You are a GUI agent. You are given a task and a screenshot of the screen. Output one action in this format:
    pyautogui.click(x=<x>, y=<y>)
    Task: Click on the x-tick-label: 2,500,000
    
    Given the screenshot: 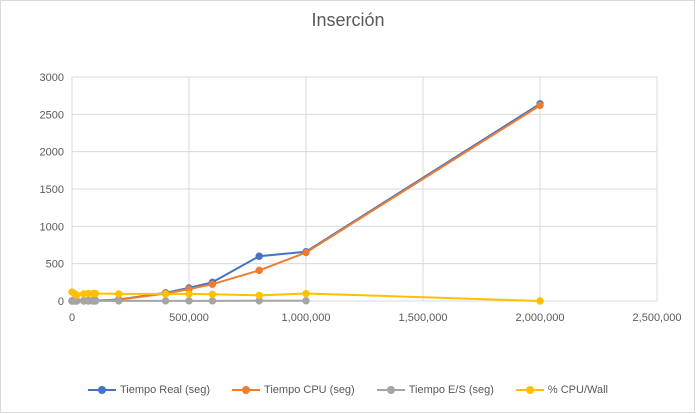 What is the action you would take?
    pyautogui.click(x=657, y=318)
    